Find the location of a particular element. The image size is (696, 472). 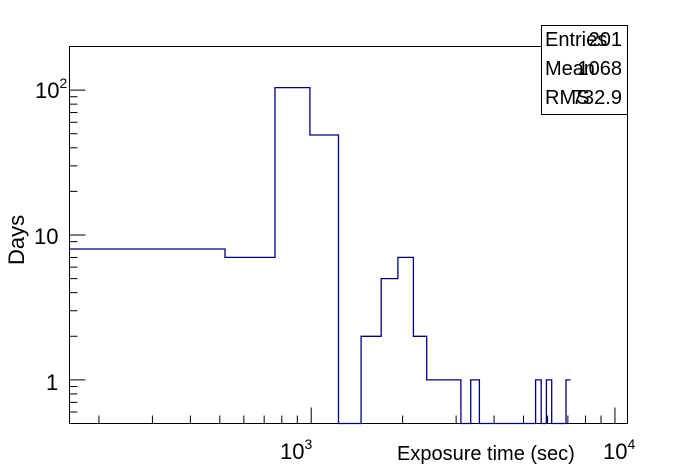

stat-key: Mean is located at coordinates (570, 69).